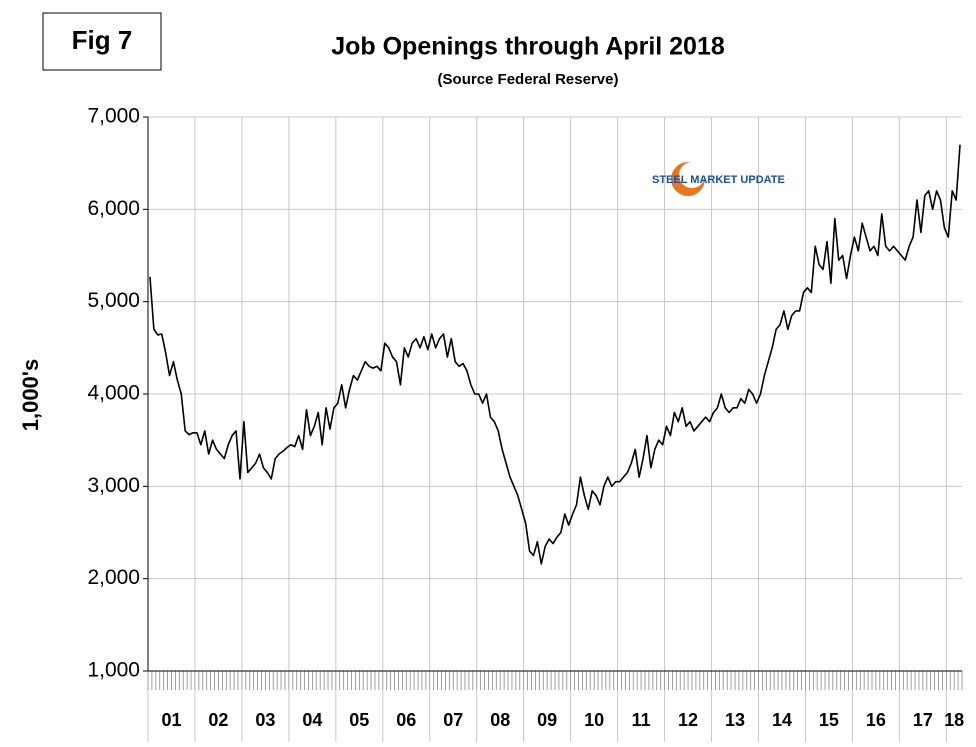 This screenshot has width=976, height=747. I want to click on x-tick-label: 06, so click(406, 720).